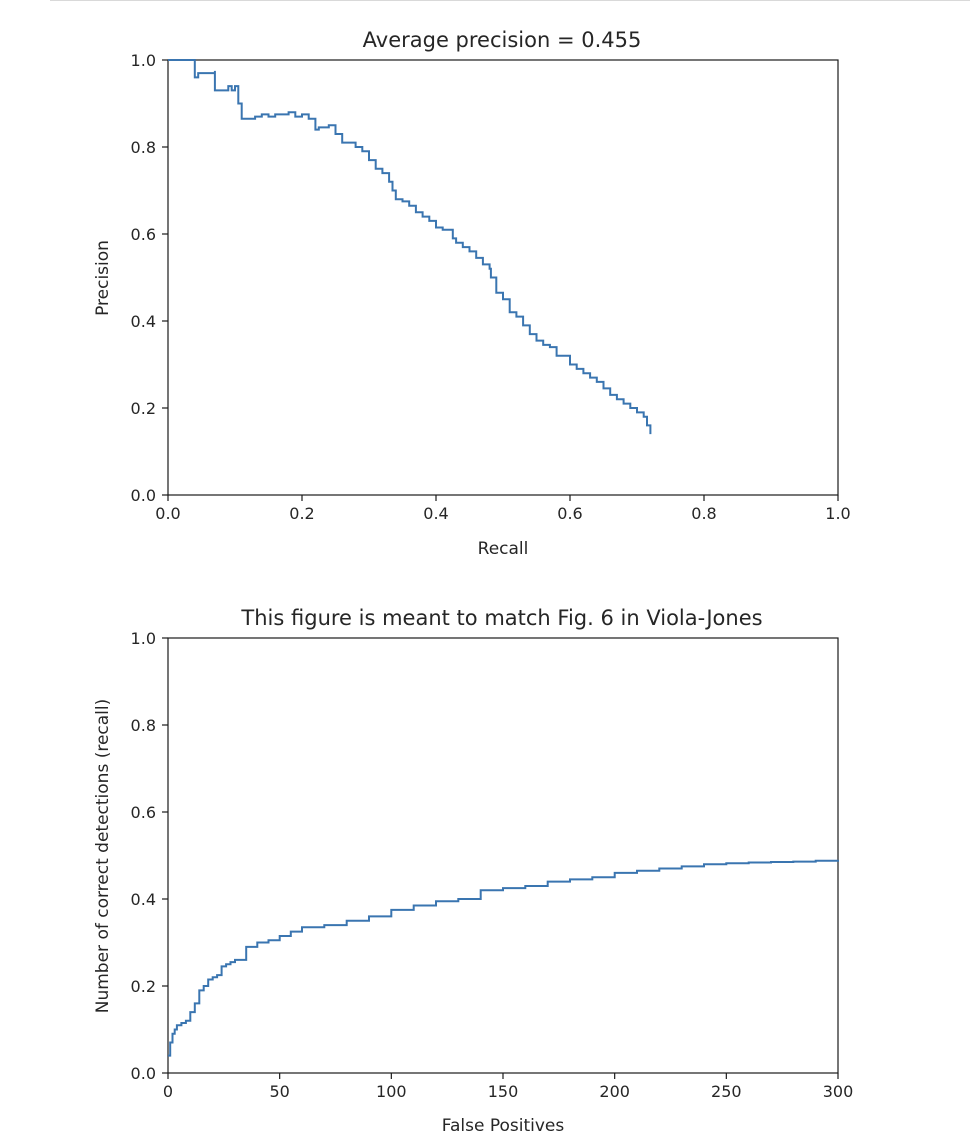 The width and height of the screenshot is (970, 1148). Describe the element at coordinates (103, 278) in the screenshot. I see `chart-1-y-label: Precision` at that location.